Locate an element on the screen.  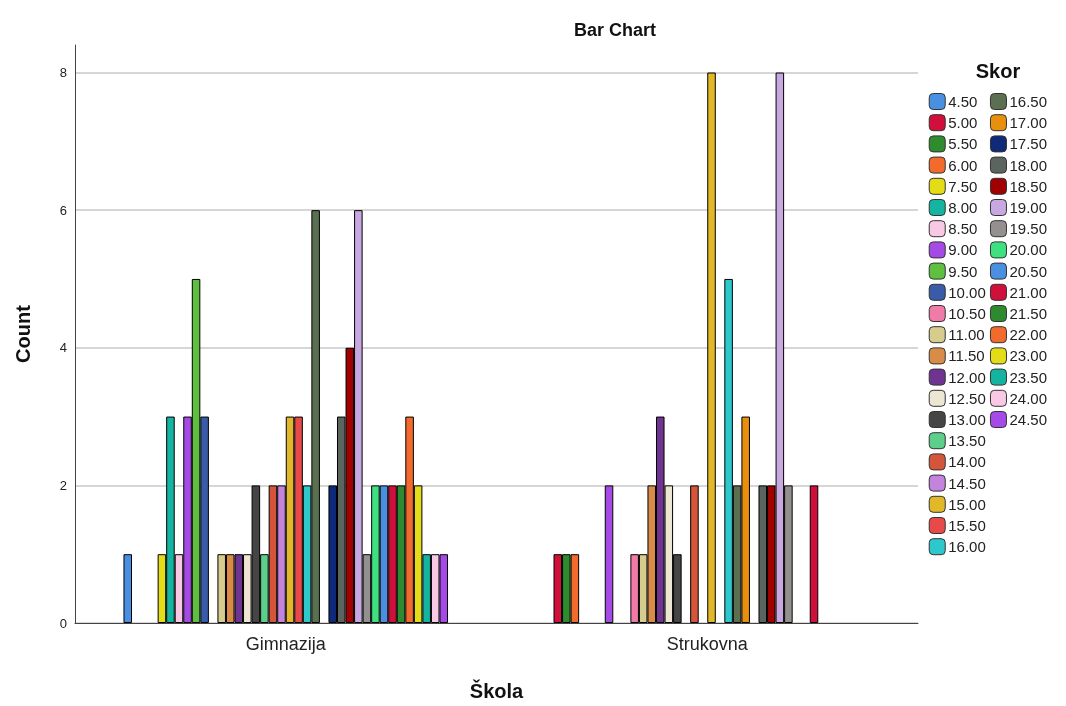
legend-label: 14.00 is located at coordinates (967, 462).